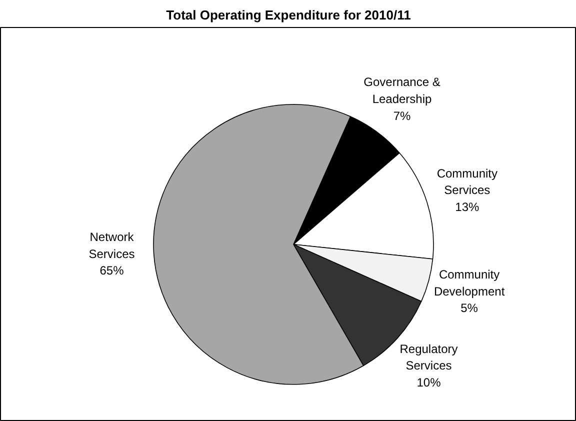 This screenshot has width=576, height=421. Describe the element at coordinates (467, 182) in the screenshot. I see `slice-label: Community Services` at that location.